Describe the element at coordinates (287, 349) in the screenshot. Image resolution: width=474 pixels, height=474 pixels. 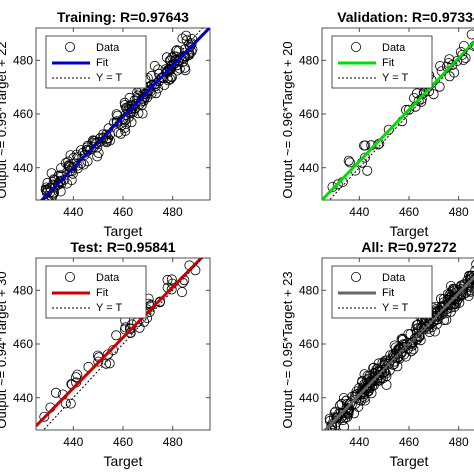
I see `y-axis-label: Output ~= 0.95*Target + 23` at that location.